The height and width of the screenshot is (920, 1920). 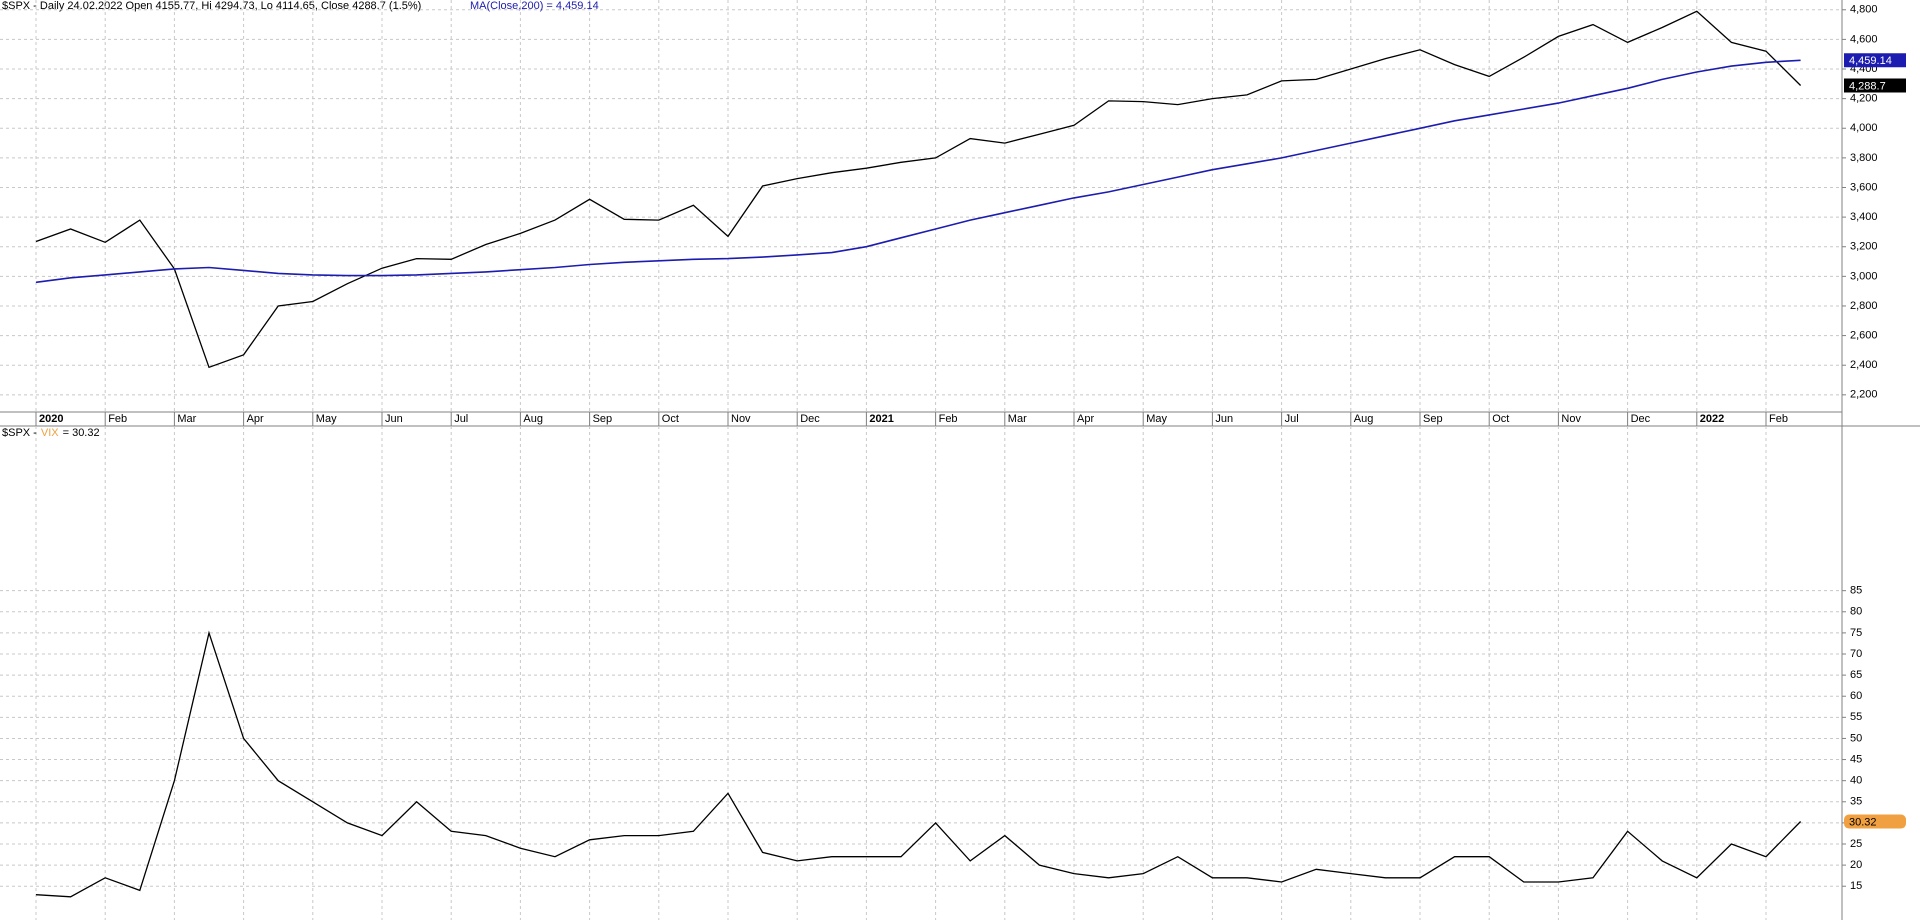 What do you see at coordinates (1856, 886) in the screenshot?
I see `y-tick-label: 15` at bounding box center [1856, 886].